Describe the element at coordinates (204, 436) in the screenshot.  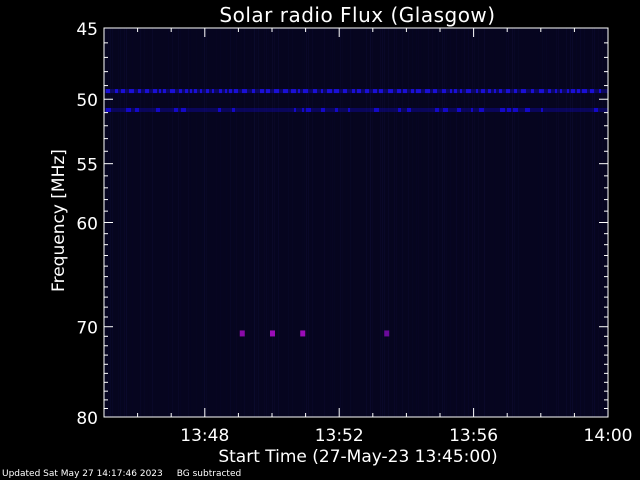
I see `x-tick-label: 13:48` at that location.